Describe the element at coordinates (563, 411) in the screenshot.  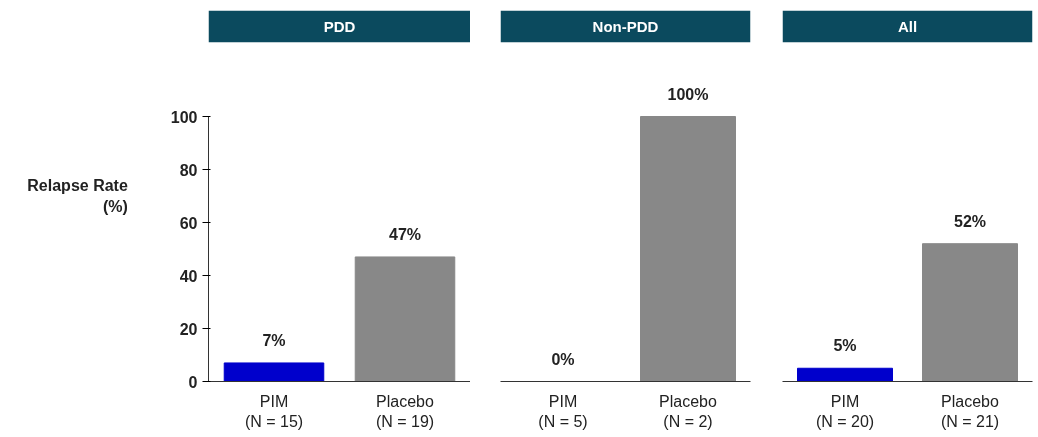
I see `x-tick-label: PIM (N = 5)` at that location.